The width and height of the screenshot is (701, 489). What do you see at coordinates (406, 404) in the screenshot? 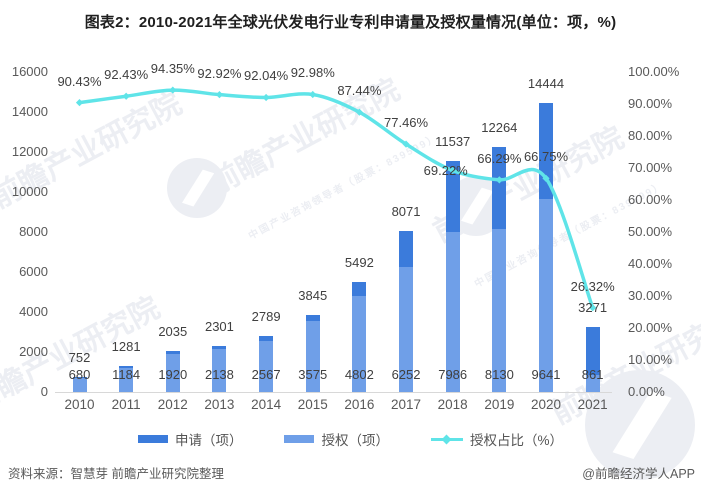
I see `x-axis-label-2017: 2017` at bounding box center [406, 404].